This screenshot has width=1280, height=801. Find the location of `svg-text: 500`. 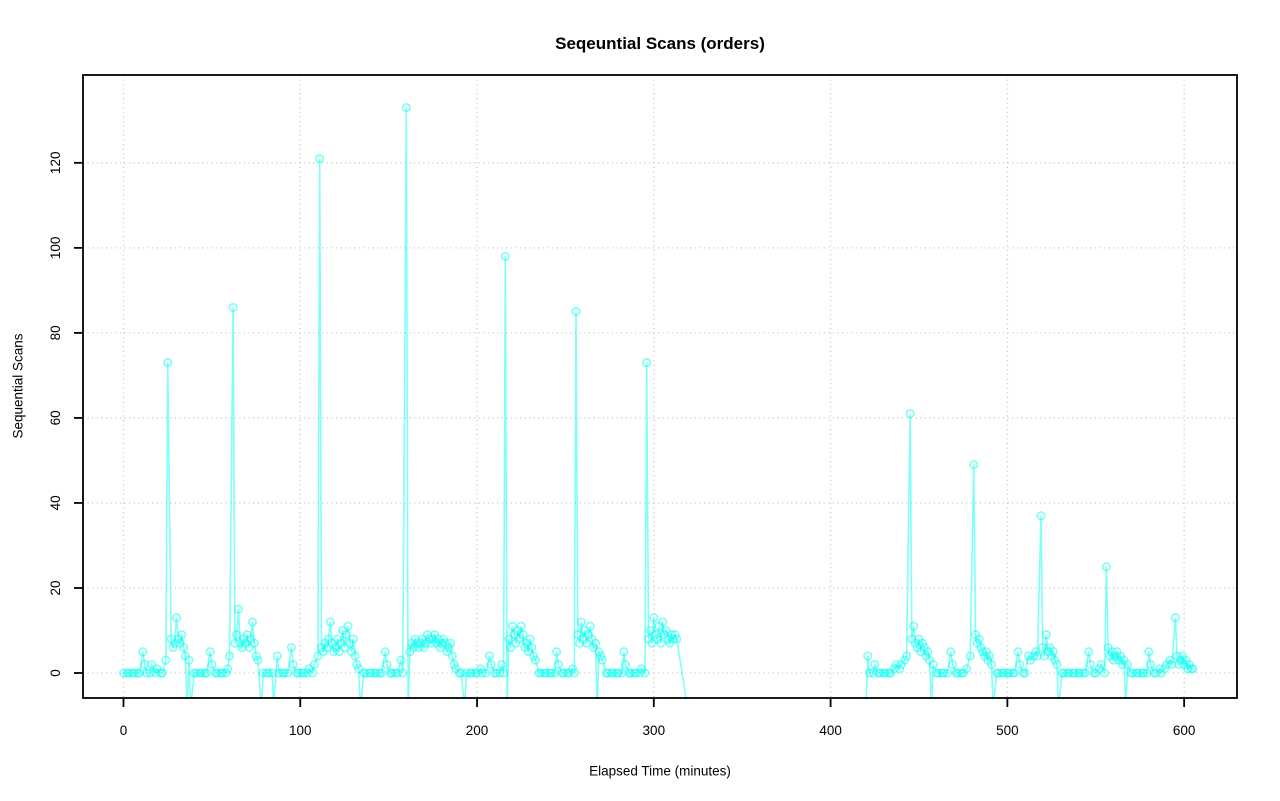

svg-text: 500 is located at coordinates (1007, 730).